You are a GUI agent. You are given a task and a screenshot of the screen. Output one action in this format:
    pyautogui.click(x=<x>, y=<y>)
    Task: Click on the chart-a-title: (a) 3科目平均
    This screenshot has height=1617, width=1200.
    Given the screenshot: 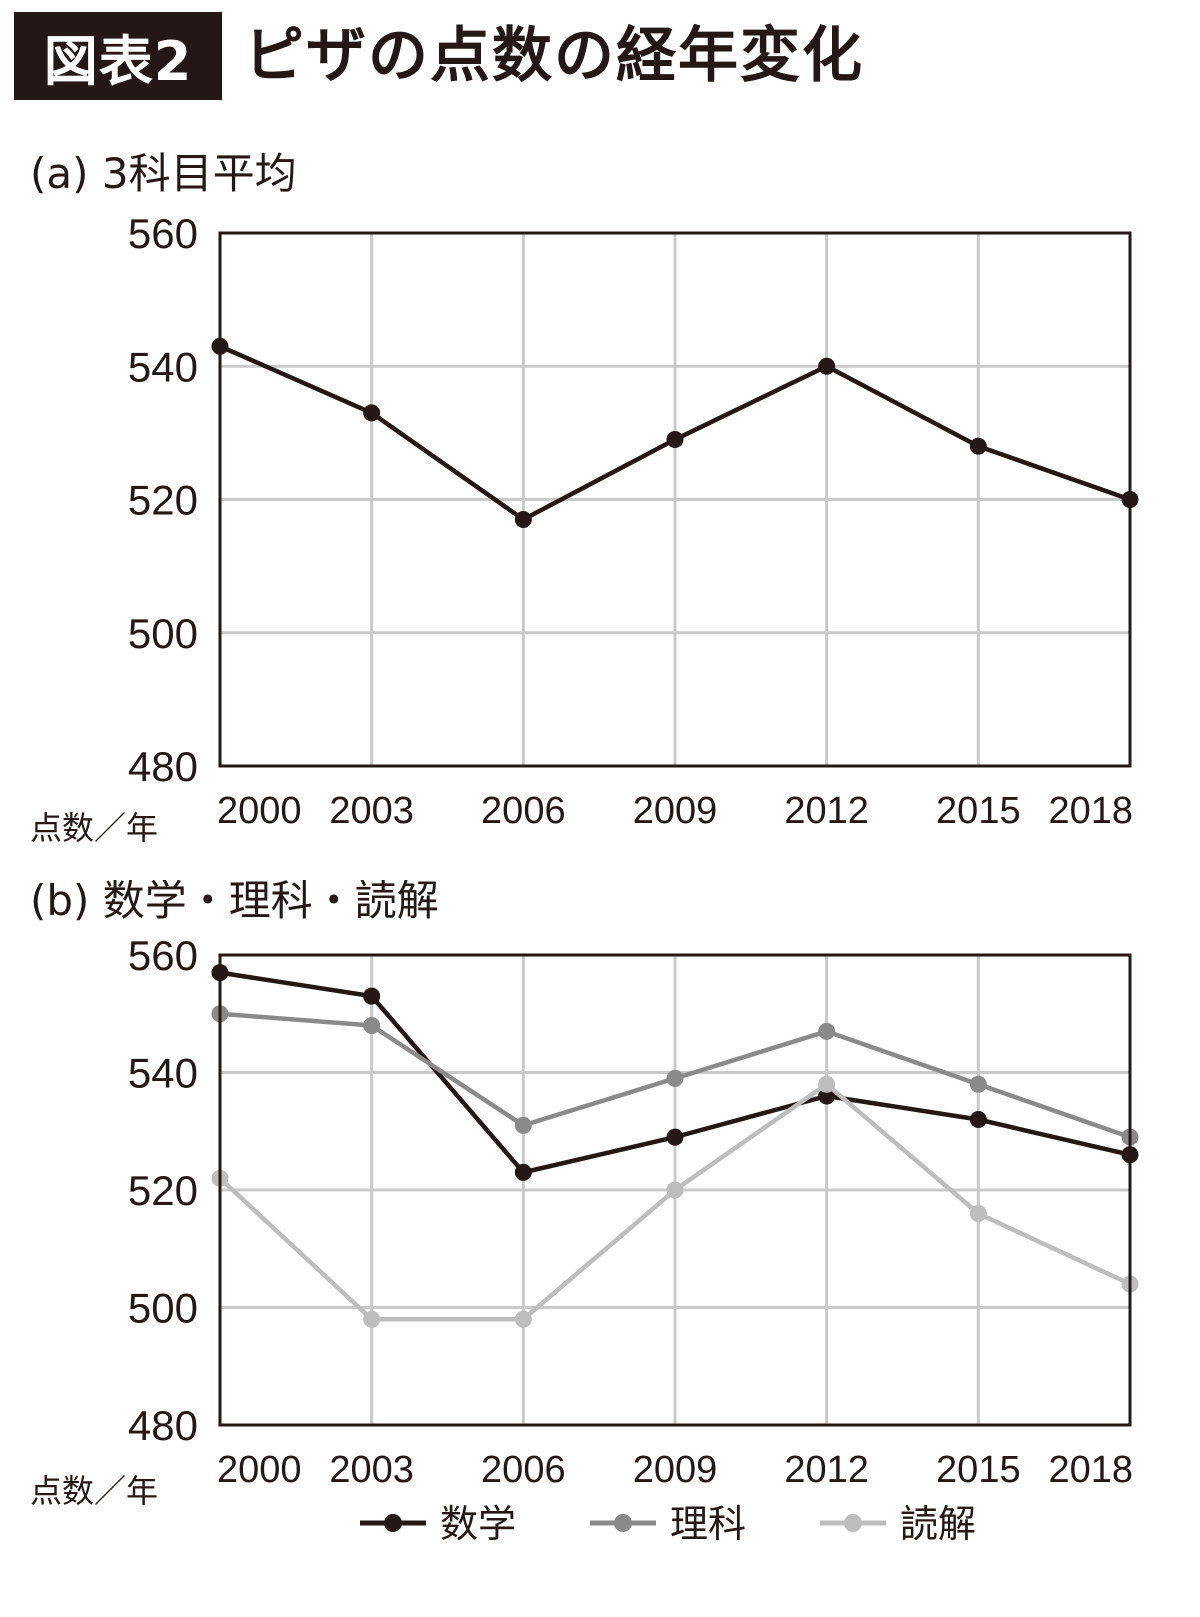 What is the action you would take?
    pyautogui.click(x=163, y=173)
    